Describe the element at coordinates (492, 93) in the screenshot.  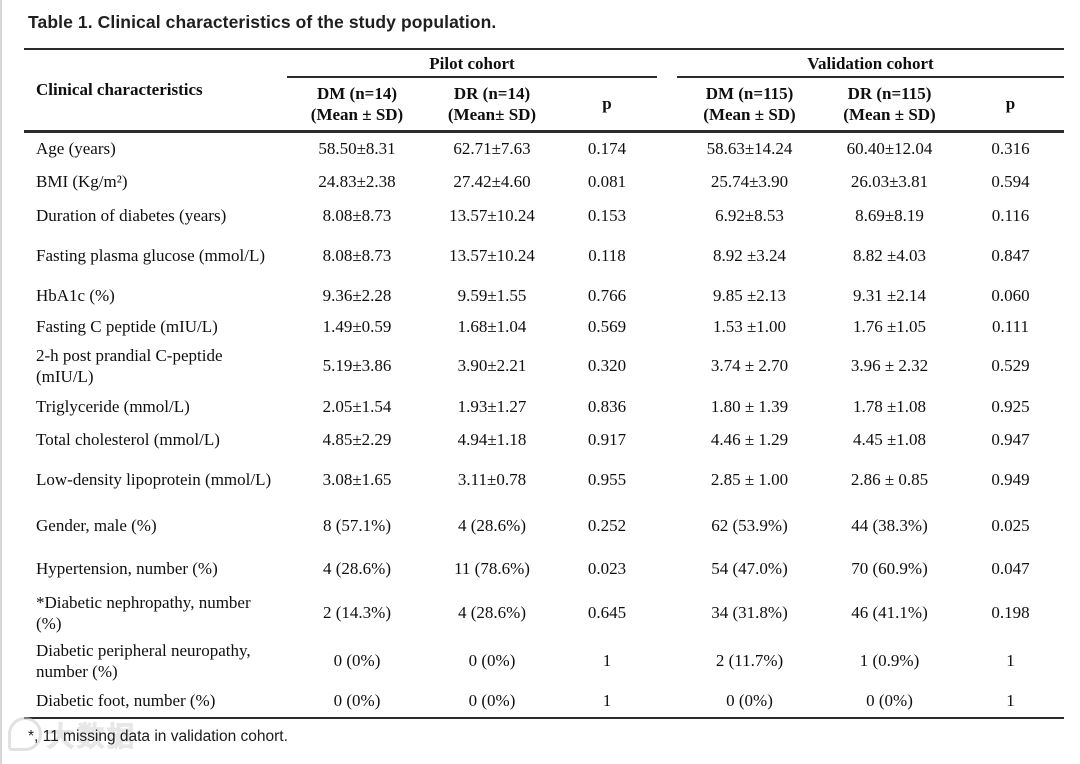
I see `column-header-line: DR (n=14)` at that location.